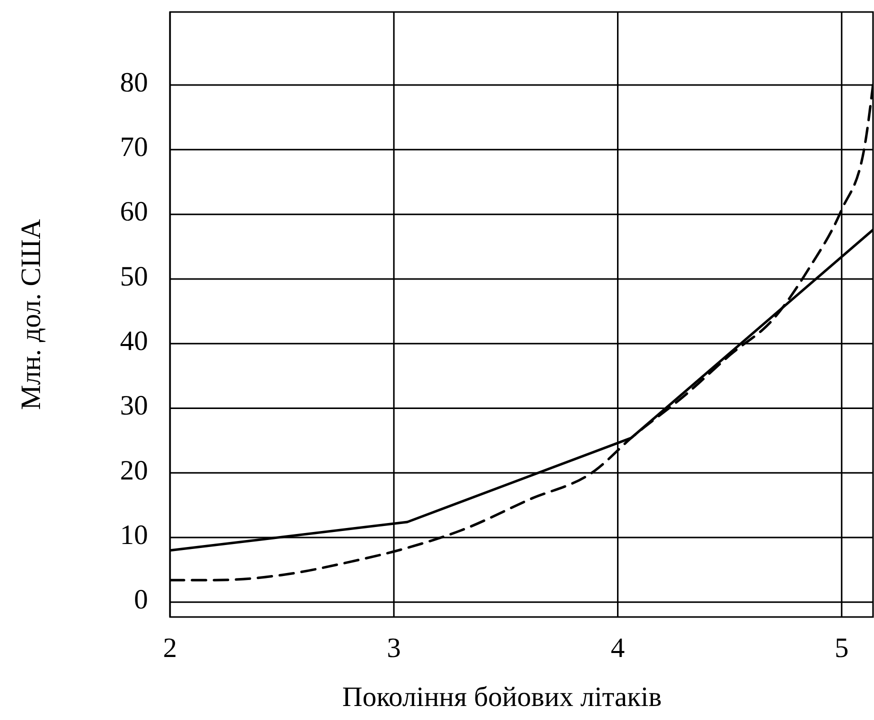 Image resolution: width=874 pixels, height=720 pixels. What do you see at coordinates (841, 648) in the screenshot?
I see `x-tick-label: 5` at bounding box center [841, 648].